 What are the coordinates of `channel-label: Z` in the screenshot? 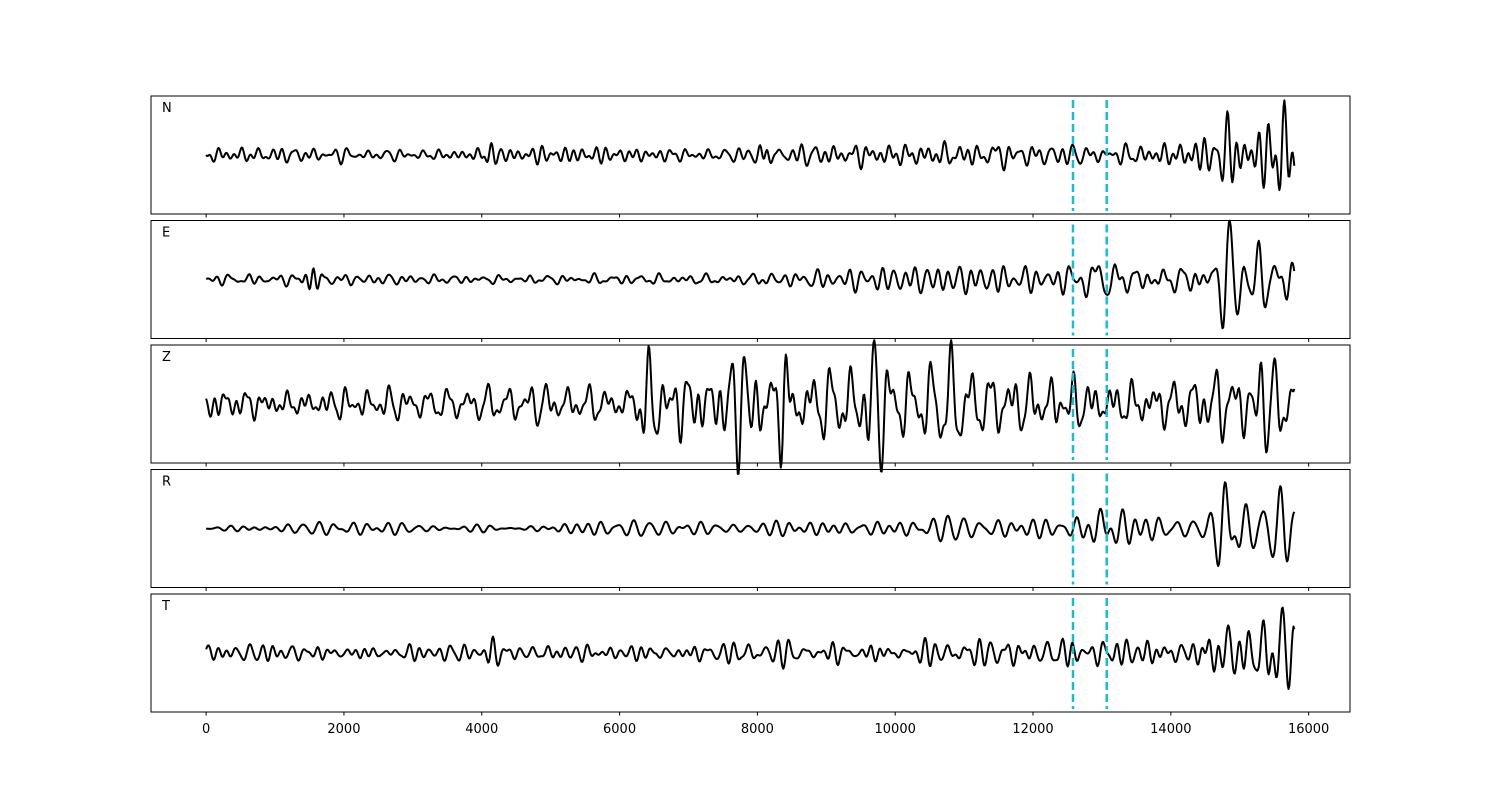 It's located at (166, 357).